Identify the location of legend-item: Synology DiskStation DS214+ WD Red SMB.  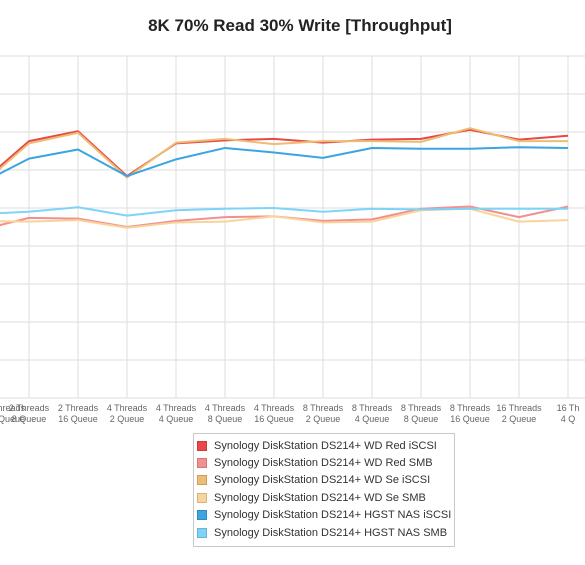
(325, 462).